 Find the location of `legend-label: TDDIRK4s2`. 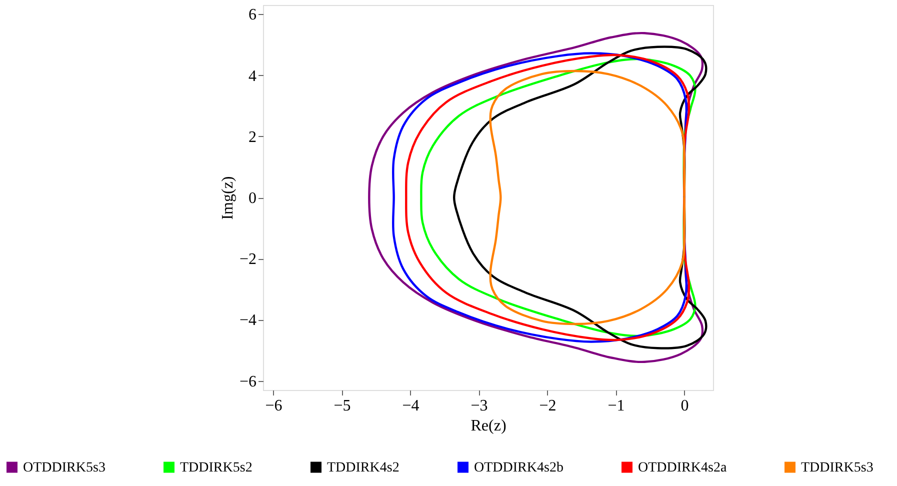

legend-label: TDDIRK4s2 is located at coordinates (363, 468).